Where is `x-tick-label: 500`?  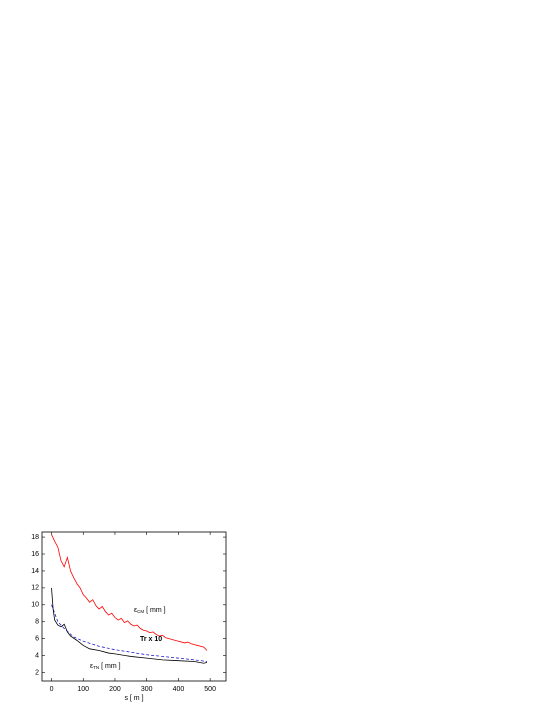 x-tick-label: 500 is located at coordinates (210, 689).